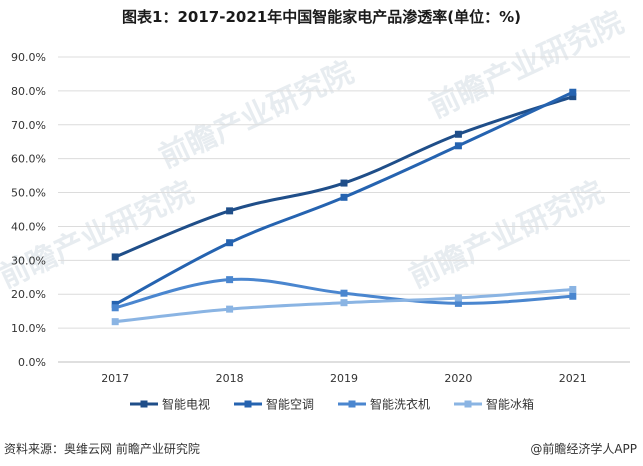 This screenshot has width=643, height=466. I want to click on legend-label: 智能冰箱, so click(510, 404).